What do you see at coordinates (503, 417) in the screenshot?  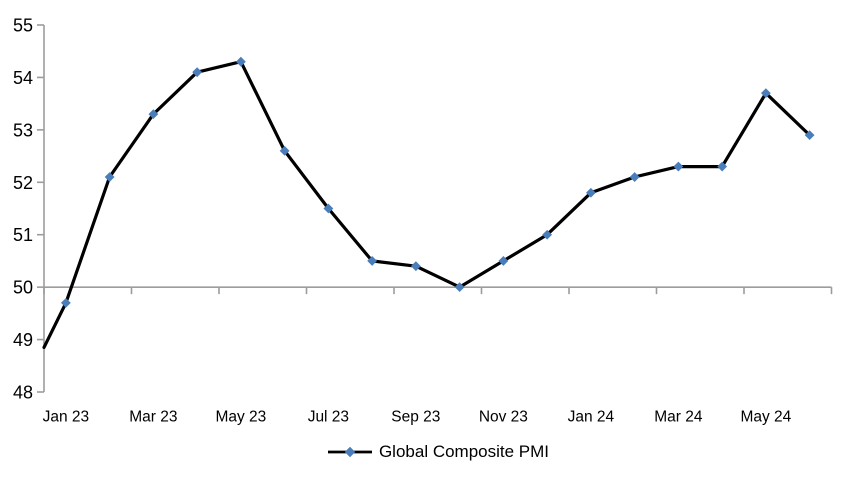 I see `x-axis-label: Nov 23` at bounding box center [503, 417].